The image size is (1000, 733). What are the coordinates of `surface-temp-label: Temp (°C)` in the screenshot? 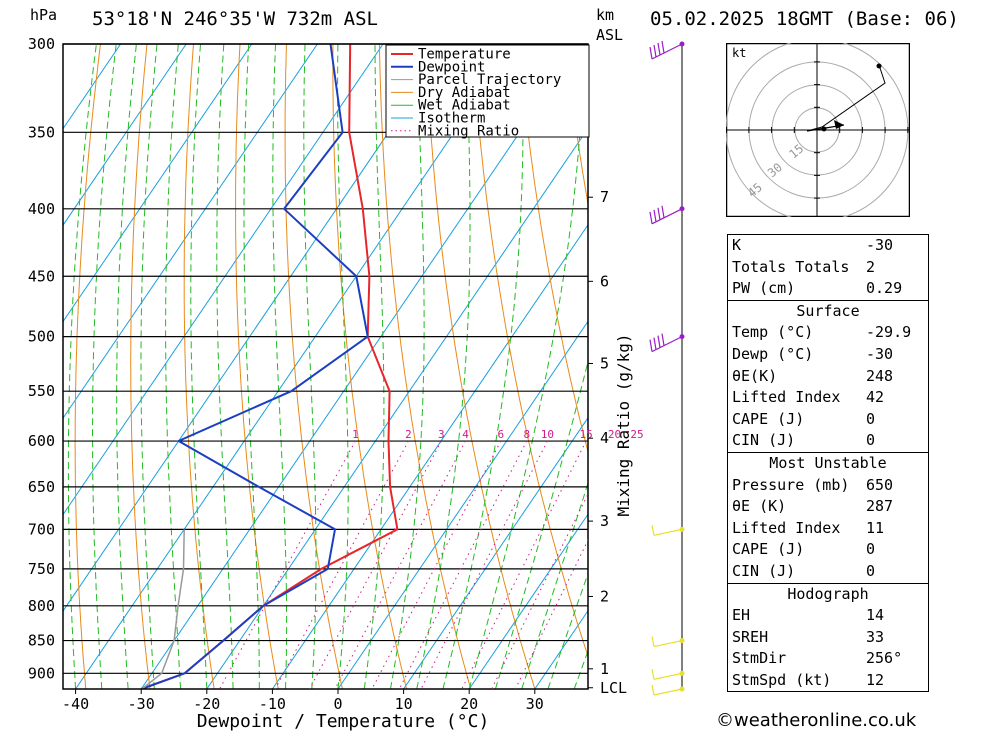 It's located at (773, 332).